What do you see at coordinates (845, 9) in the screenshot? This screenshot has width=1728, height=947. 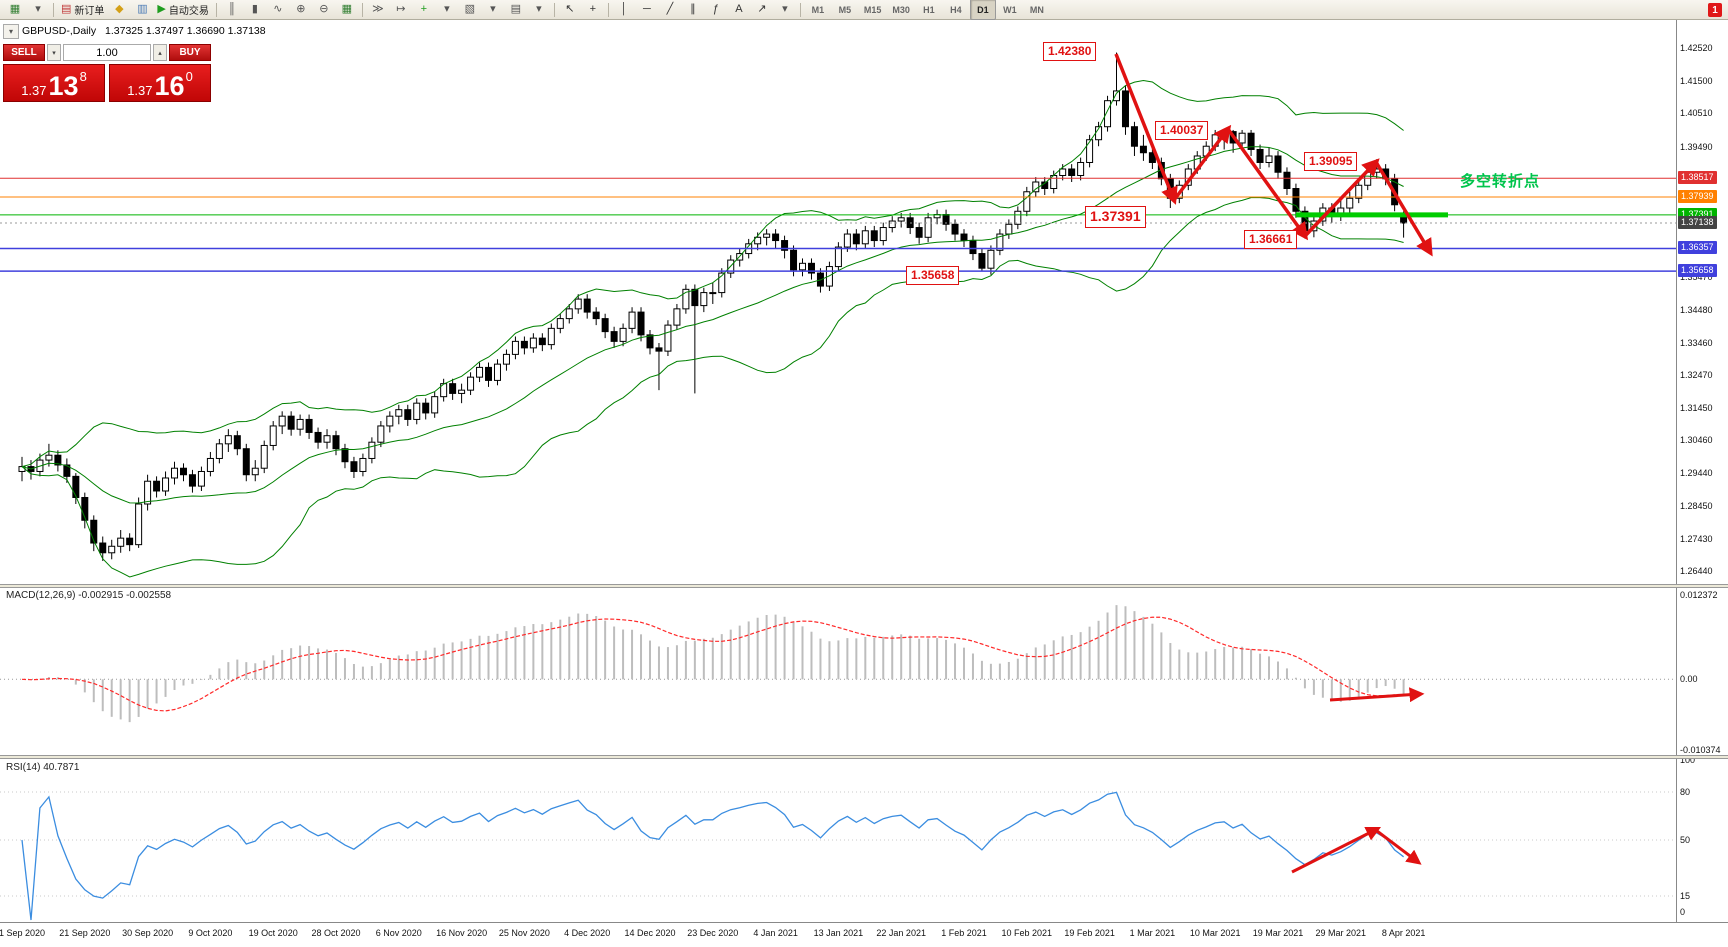 I see `timeframe-m5-button: M5` at bounding box center [845, 9].